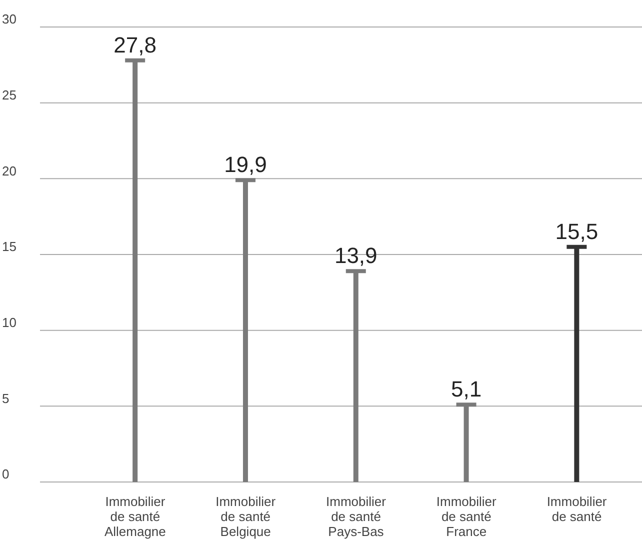 The image size is (642, 552). I want to click on y-tick-label: 20, so click(9, 170).